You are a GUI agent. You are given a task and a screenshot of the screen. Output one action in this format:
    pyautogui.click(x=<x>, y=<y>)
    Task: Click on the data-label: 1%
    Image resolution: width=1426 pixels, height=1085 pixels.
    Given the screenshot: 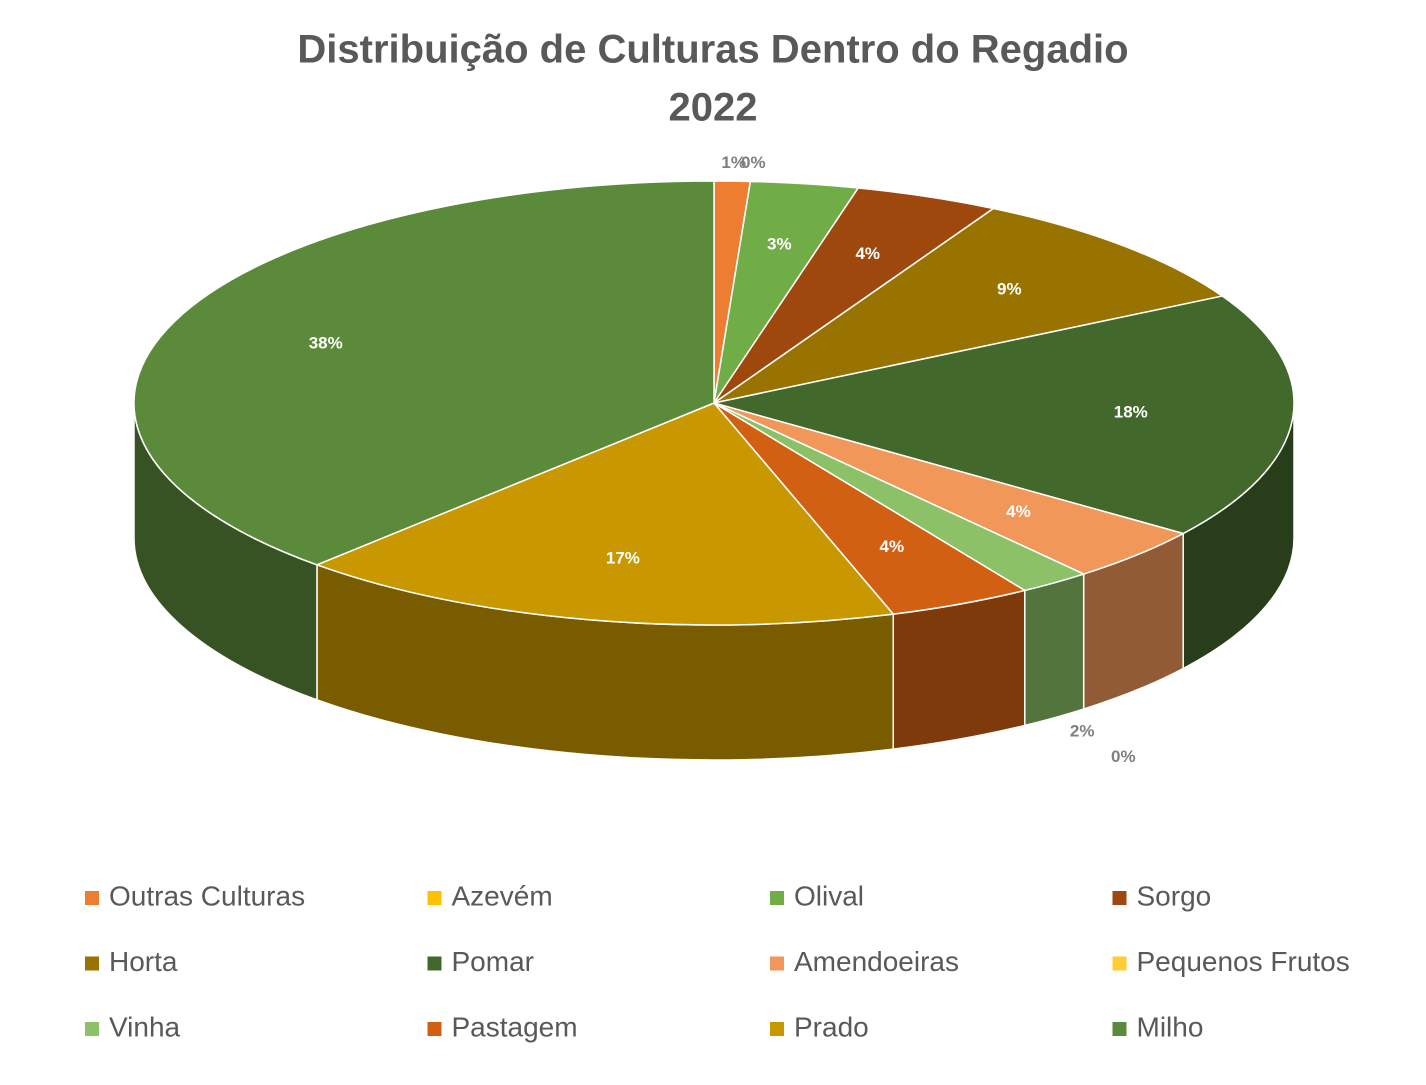 What is the action you would take?
    pyautogui.click(x=733, y=162)
    